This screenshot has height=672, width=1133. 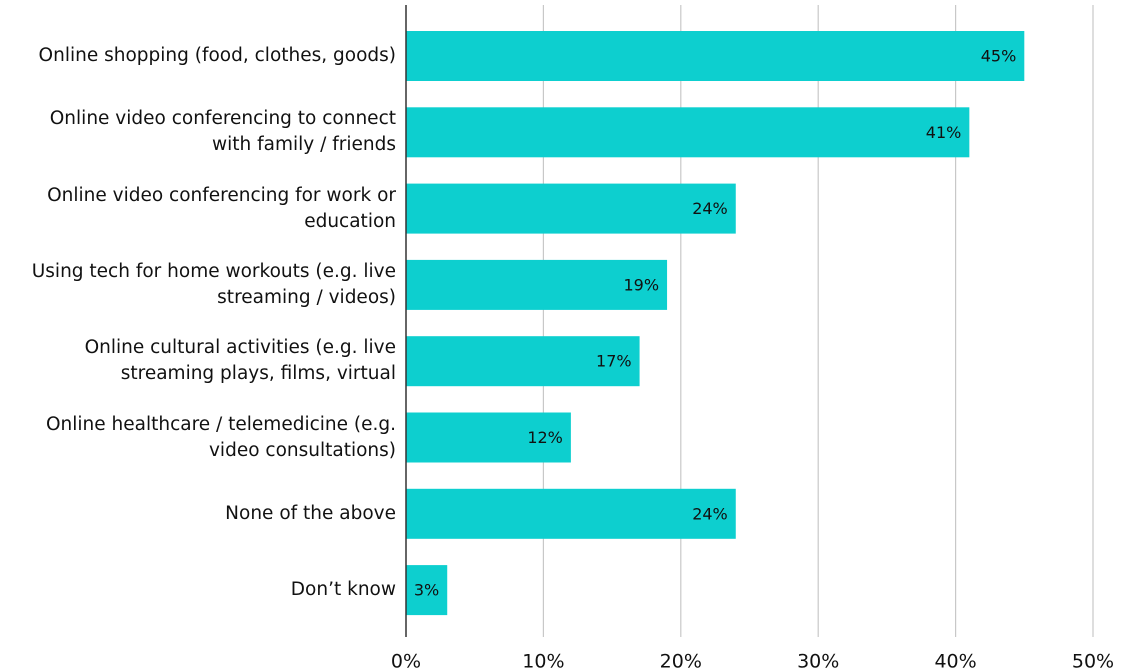 I want to click on x-tick-label: 50%, so click(x=1093, y=661).